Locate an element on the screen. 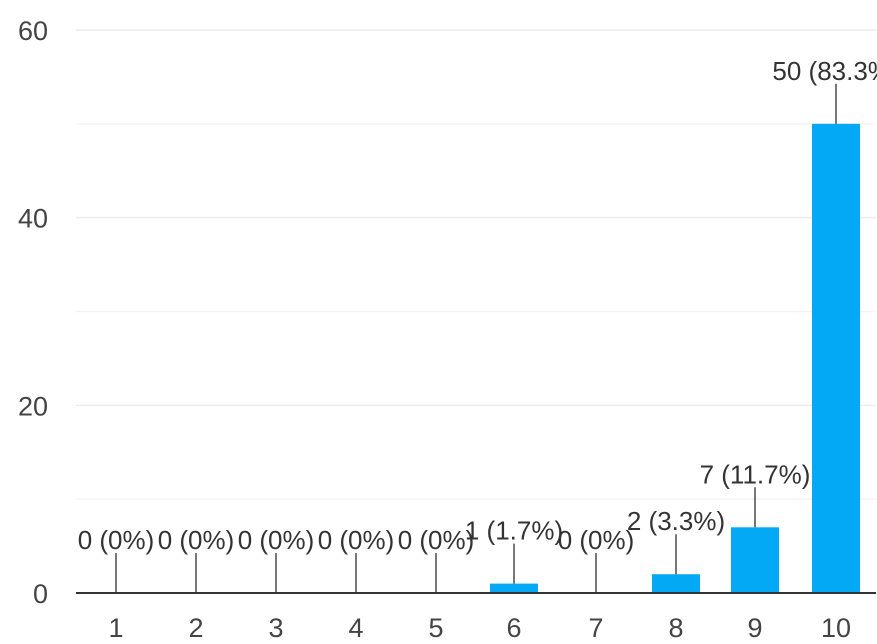  y-tick-label: 60 is located at coordinates (33, 31).